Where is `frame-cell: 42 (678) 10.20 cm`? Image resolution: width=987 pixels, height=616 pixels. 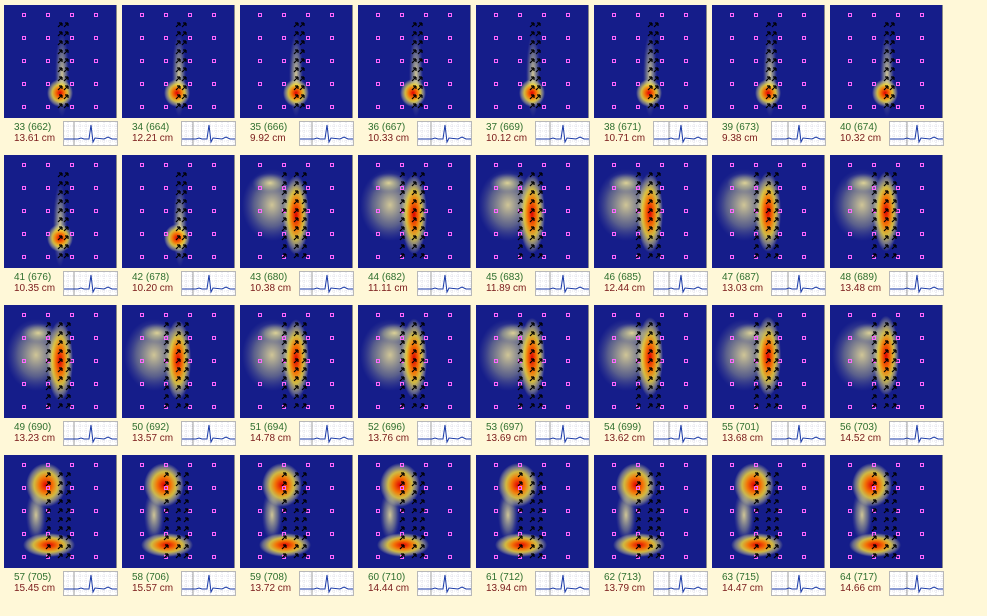 frame-cell: 42 (678) 10.20 cm is located at coordinates (177, 225).